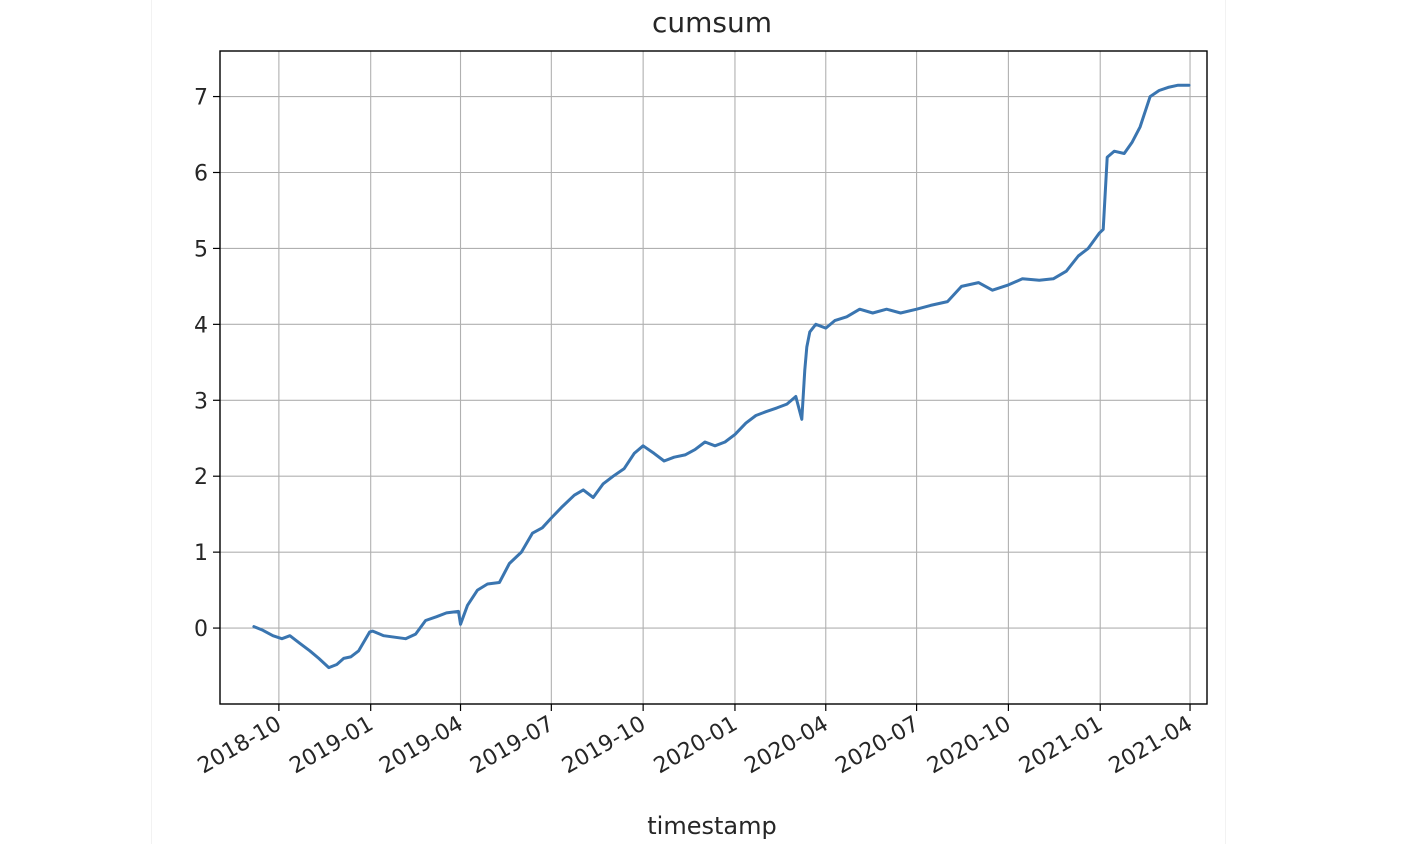  Describe the element at coordinates (877, 746) in the screenshot. I see `x-tick-label: 2020-07` at that location.